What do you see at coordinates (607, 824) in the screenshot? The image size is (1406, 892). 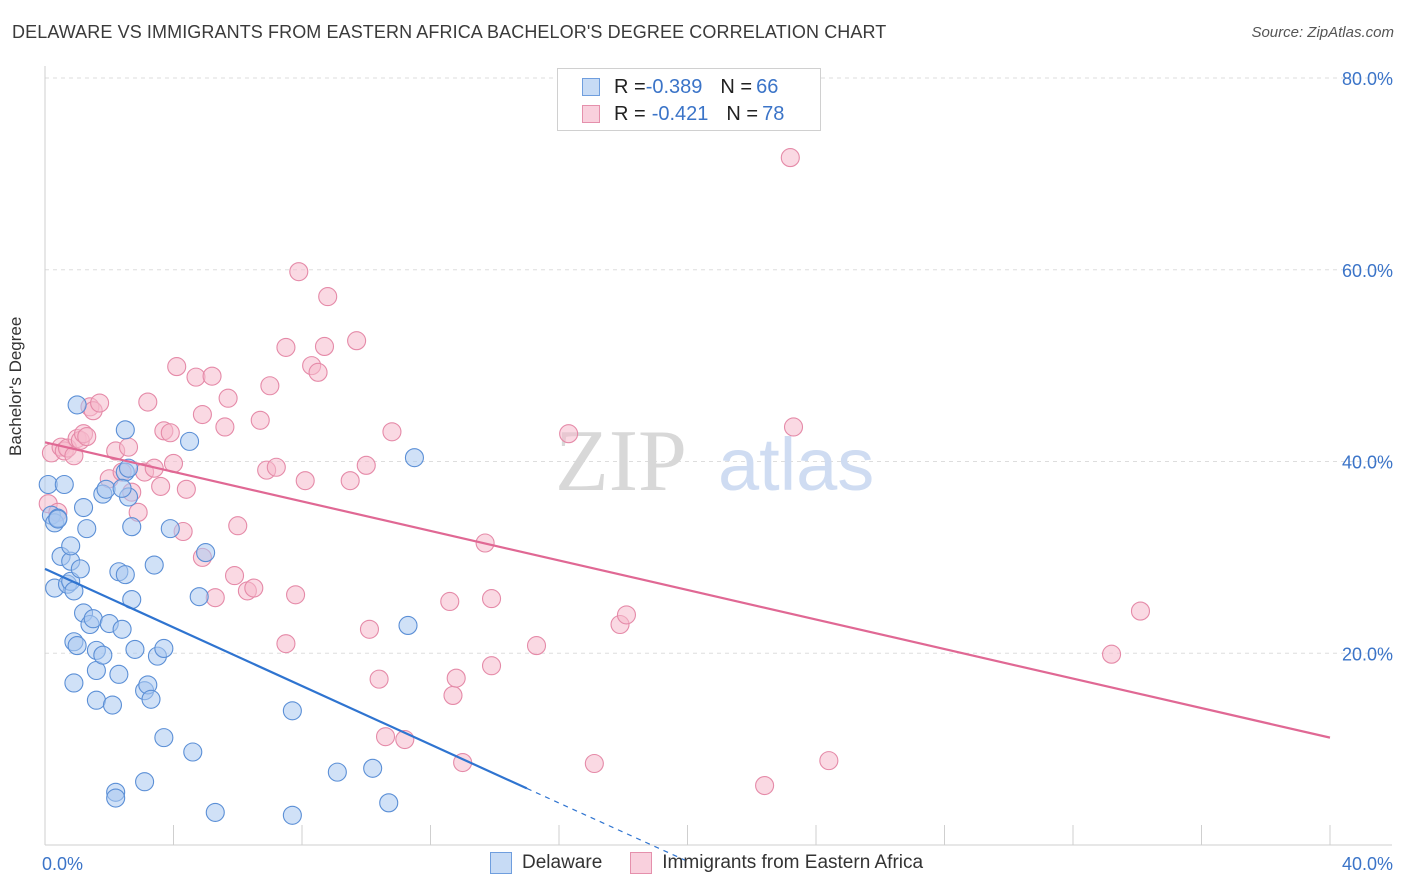 I see `trend-line-delaware-extension` at bounding box center [607, 824].